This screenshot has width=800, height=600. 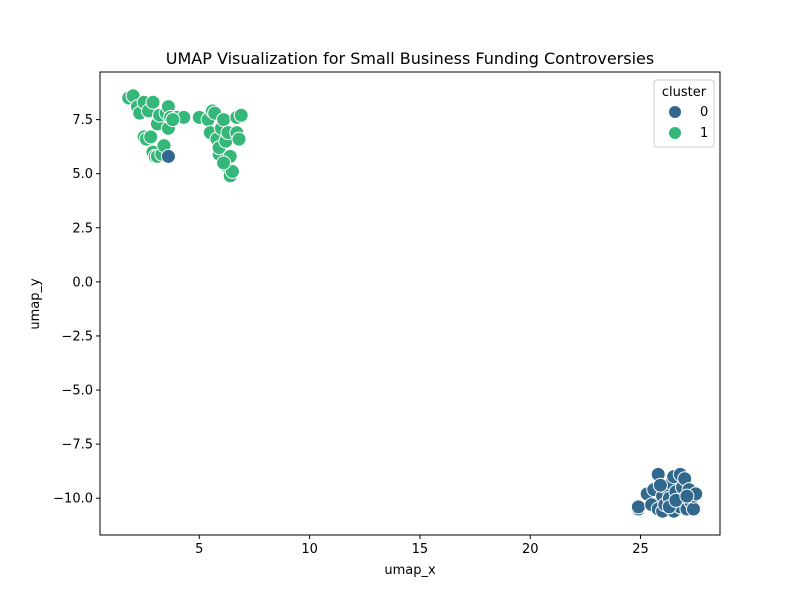 What do you see at coordinates (82, 174) in the screenshot?
I see `y-tick-label: 5.0` at bounding box center [82, 174].